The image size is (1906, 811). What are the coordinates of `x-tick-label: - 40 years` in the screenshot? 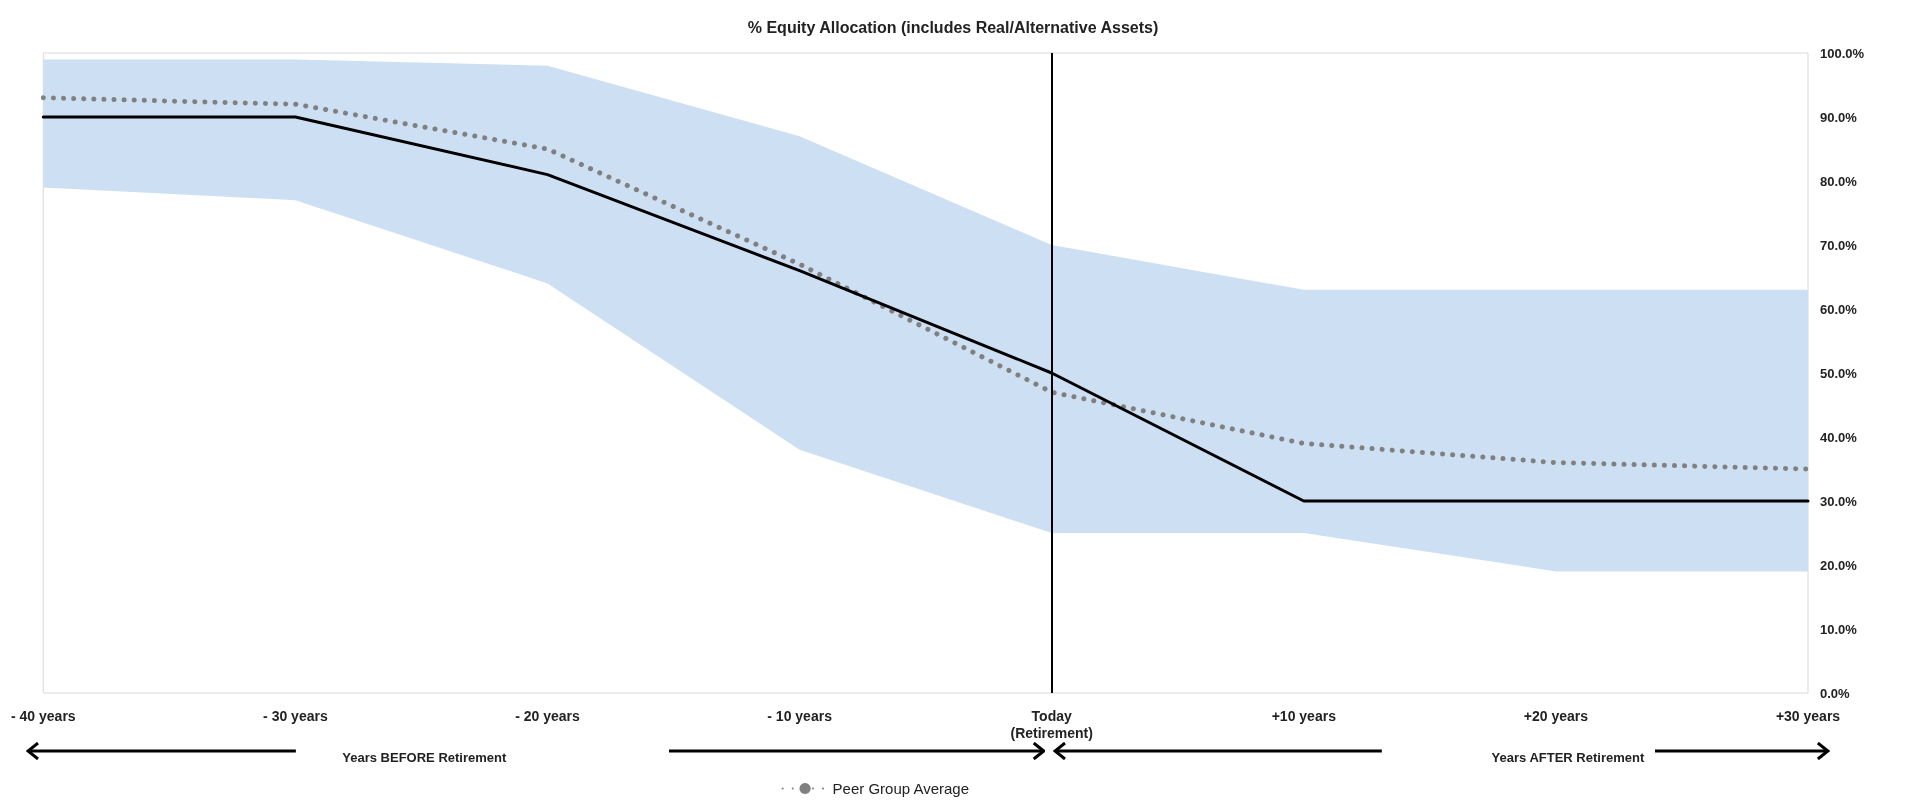 It's located at (43, 715).